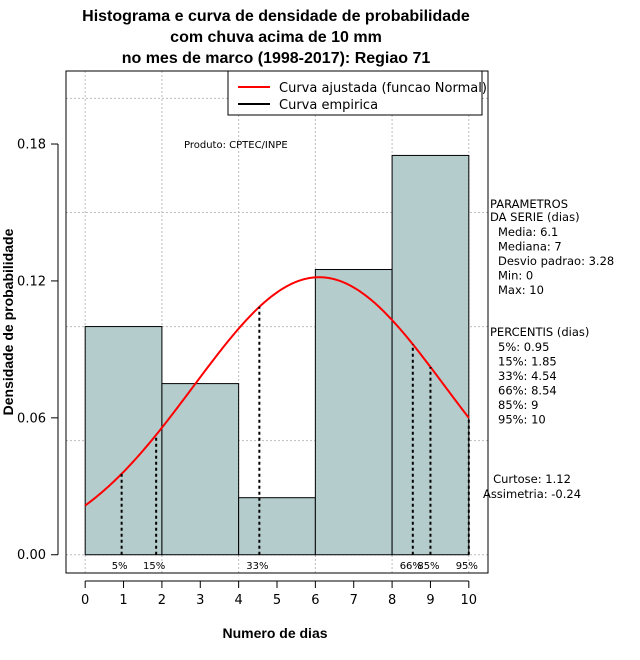 This screenshot has width=640, height=660. I want to click on x-tick-label: 2, so click(162, 600).